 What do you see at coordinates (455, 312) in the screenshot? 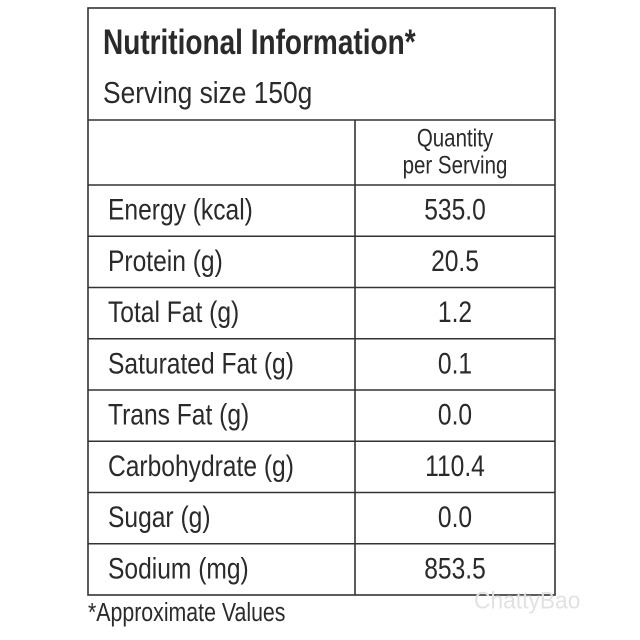
I see `nutrient-value: 1.2` at bounding box center [455, 312].